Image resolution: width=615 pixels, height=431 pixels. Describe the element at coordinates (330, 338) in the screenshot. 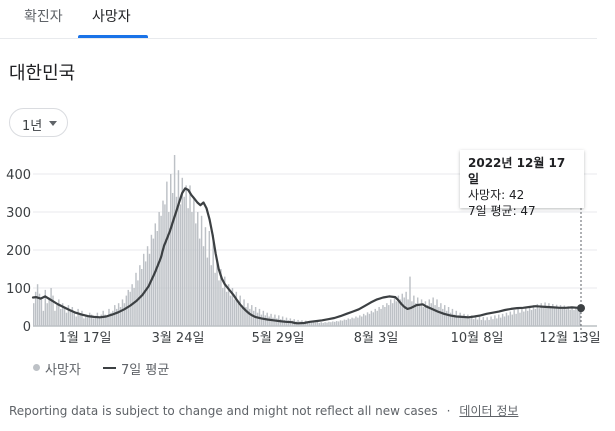

I see `x-axis-labels: 1월 17일 3월 24일 5월 29일 8월 3일 10월 8일 12월 13일` at that location.